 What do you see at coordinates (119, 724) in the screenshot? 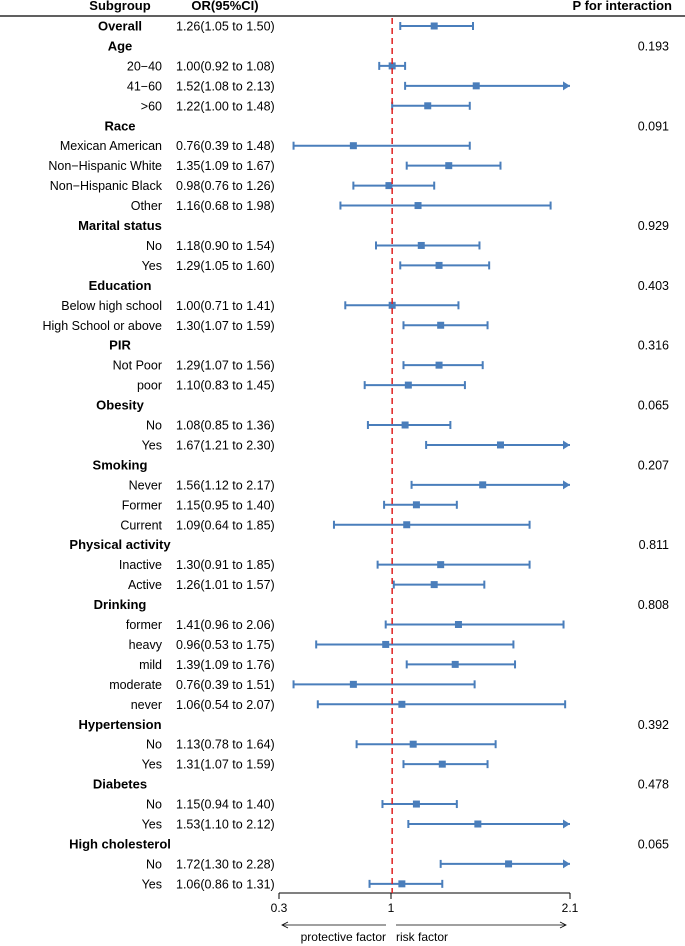
I see `subgroup-header-label: Hypertension` at bounding box center [119, 724].